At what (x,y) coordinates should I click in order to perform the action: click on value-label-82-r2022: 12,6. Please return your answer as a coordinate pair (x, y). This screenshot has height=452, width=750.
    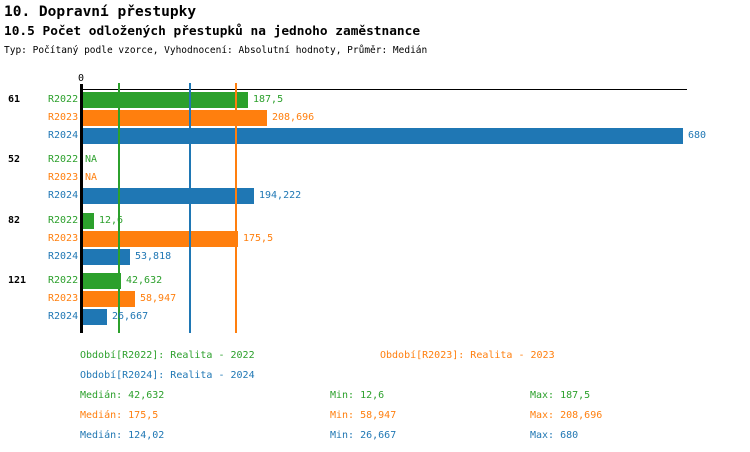
    Looking at the image, I should click on (111, 220).